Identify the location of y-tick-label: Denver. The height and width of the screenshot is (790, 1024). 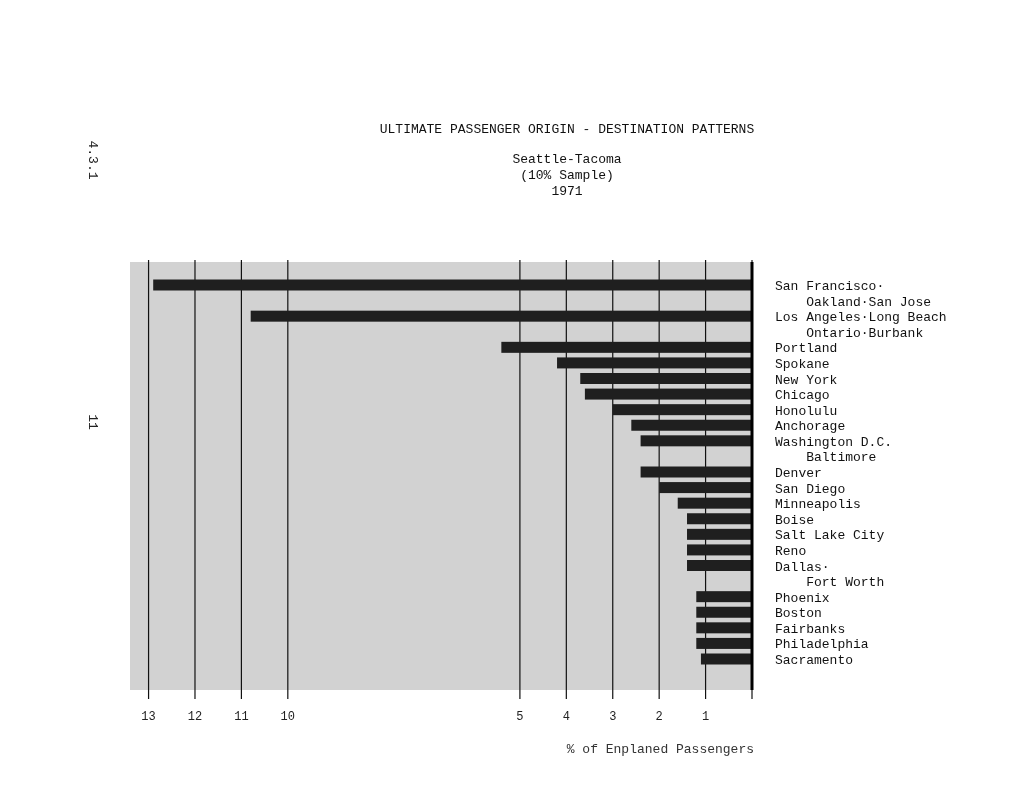
(798, 473).